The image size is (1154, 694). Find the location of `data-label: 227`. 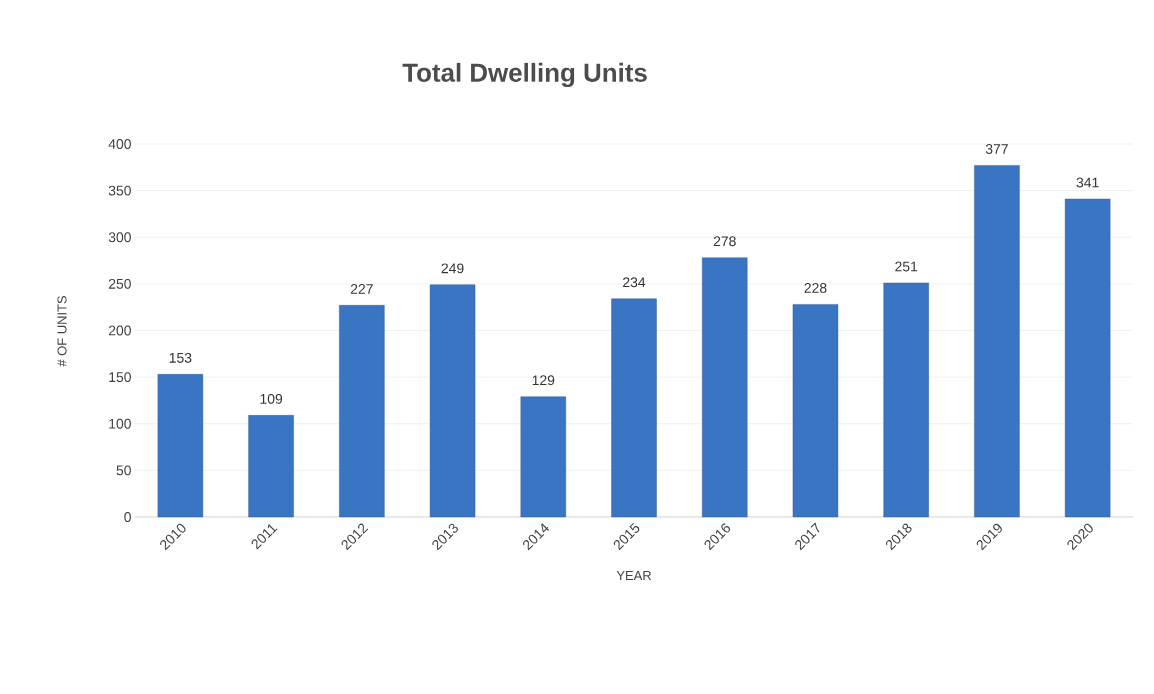

data-label: 227 is located at coordinates (361, 289).